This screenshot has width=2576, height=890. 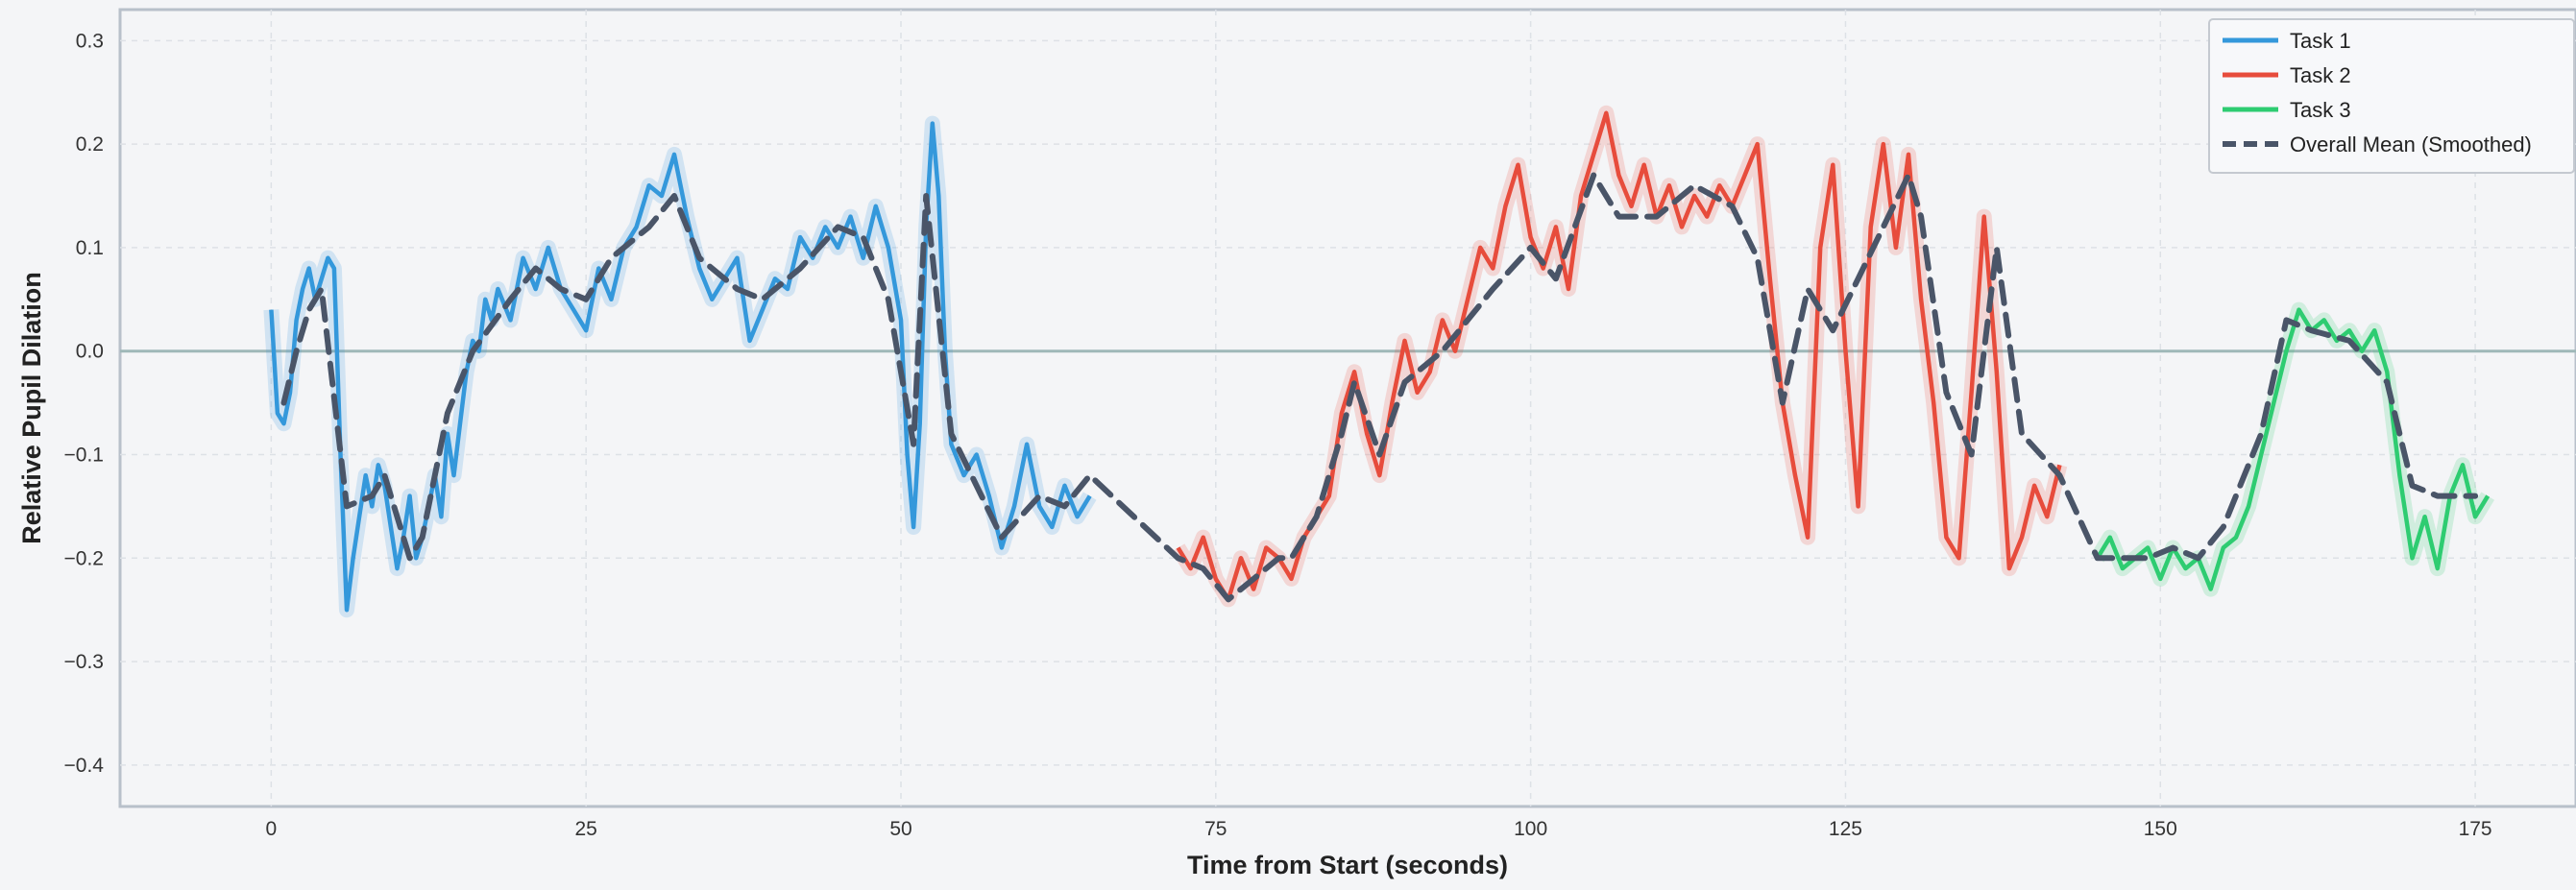 What do you see at coordinates (84, 558) in the screenshot?
I see `y-tick-label: −0.2` at bounding box center [84, 558].